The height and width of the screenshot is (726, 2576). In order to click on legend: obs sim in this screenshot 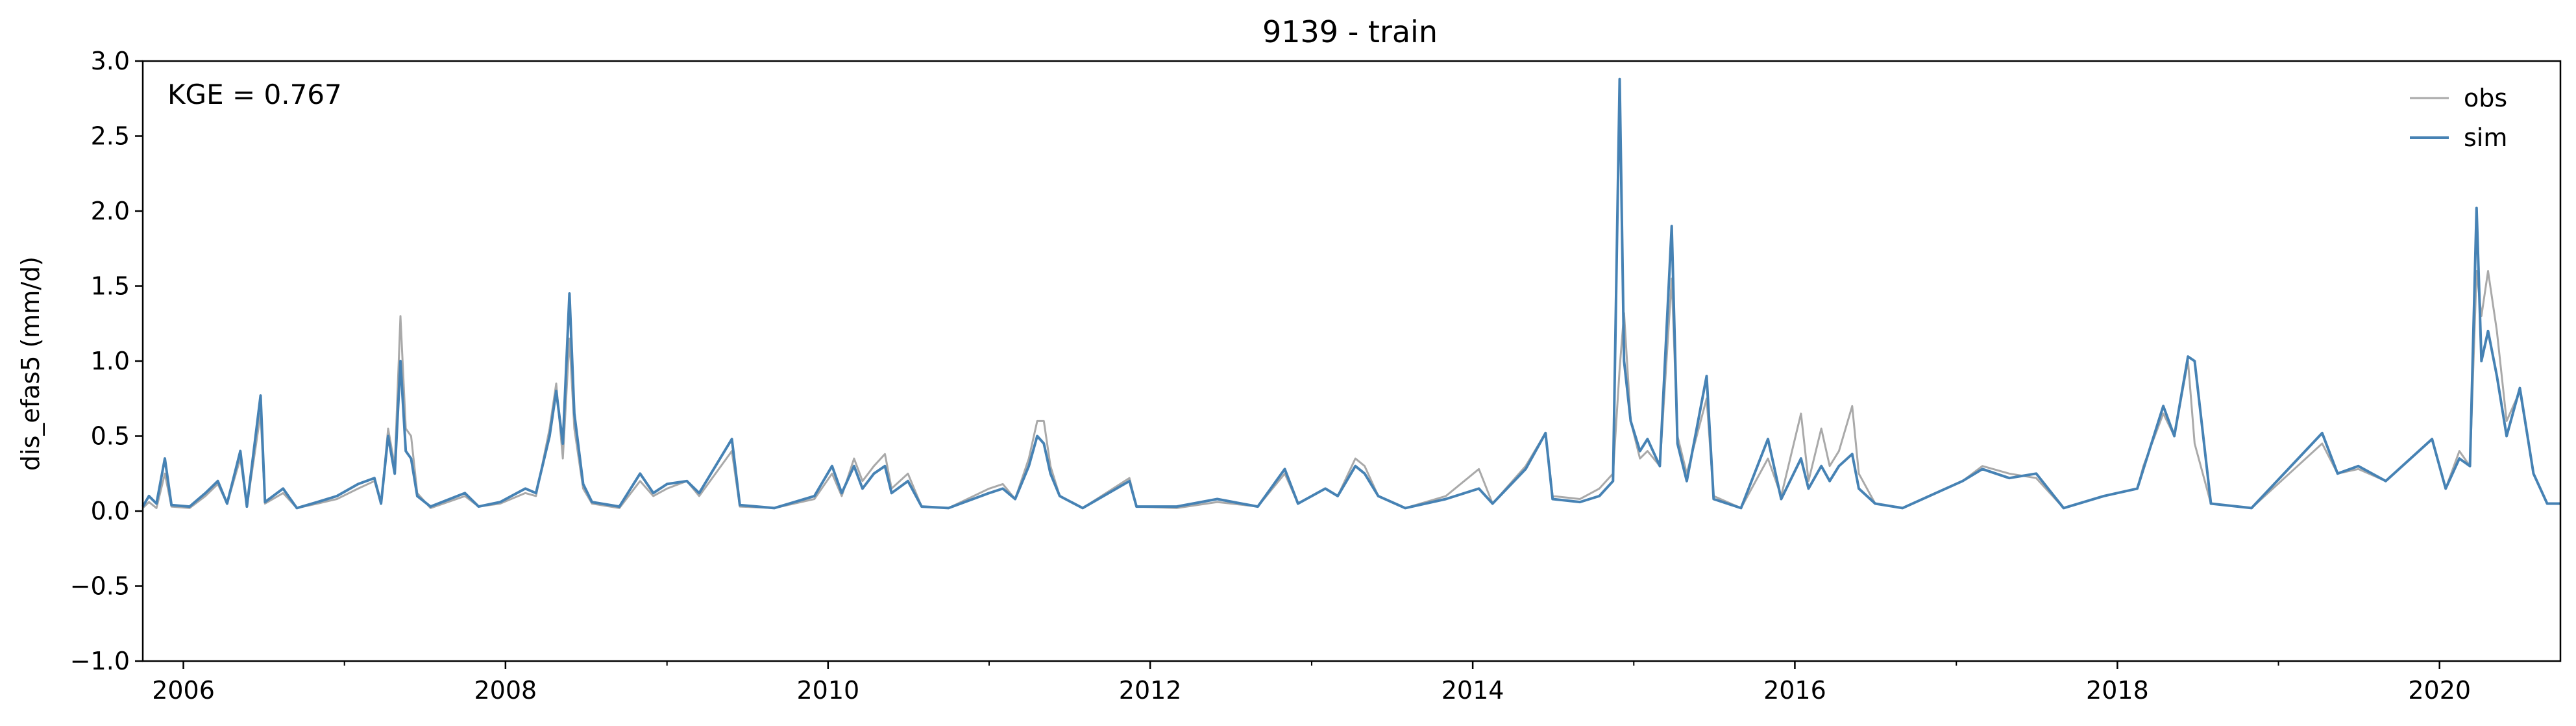, I will do `click(2458, 118)`.